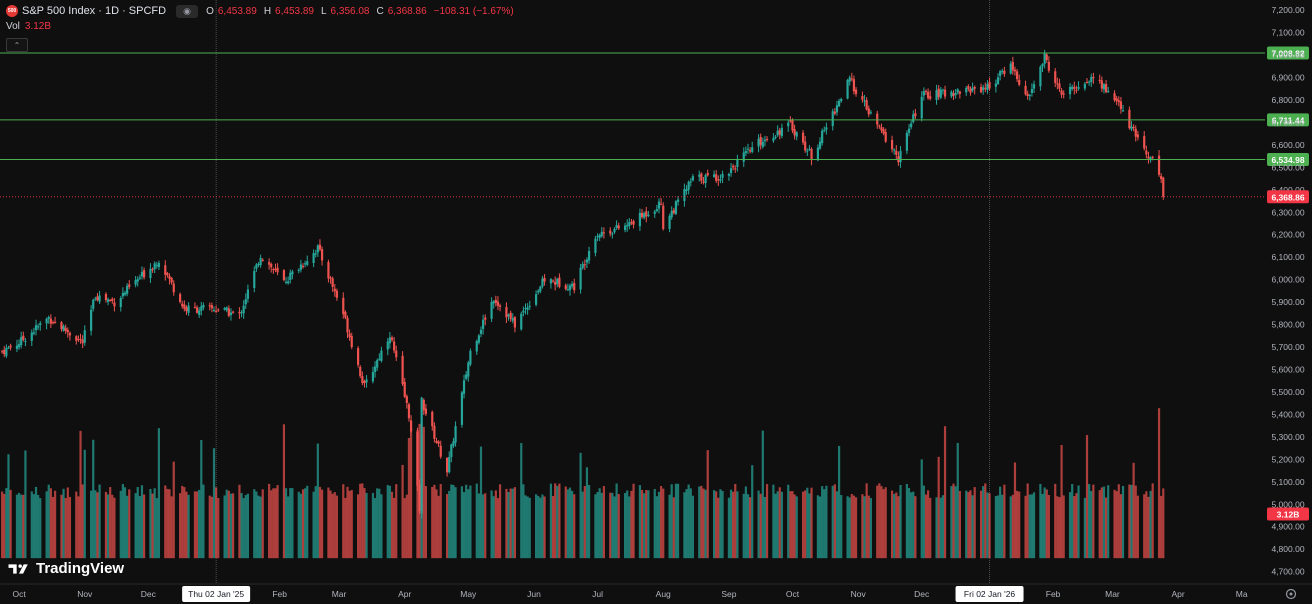 This screenshot has height=604, width=1312. What do you see at coordinates (1287, 280) in the screenshot?
I see `y-axis-tick-label: 6,000.00` at bounding box center [1287, 280].